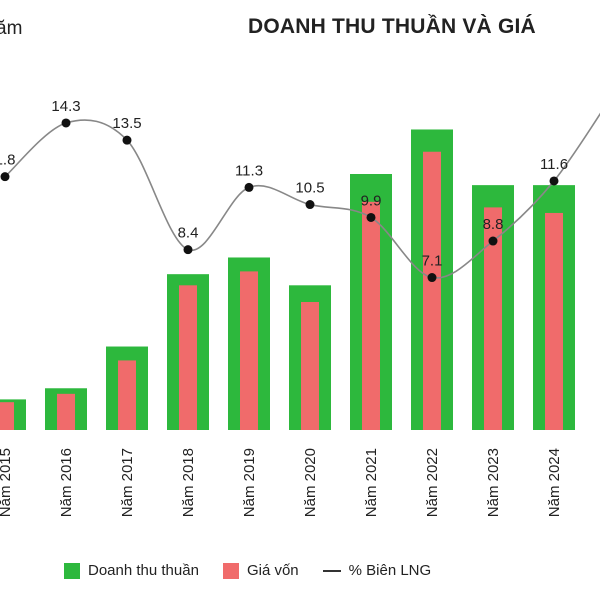 The image size is (600, 600). I want to click on margin-label-8: 8.8, so click(493, 224).